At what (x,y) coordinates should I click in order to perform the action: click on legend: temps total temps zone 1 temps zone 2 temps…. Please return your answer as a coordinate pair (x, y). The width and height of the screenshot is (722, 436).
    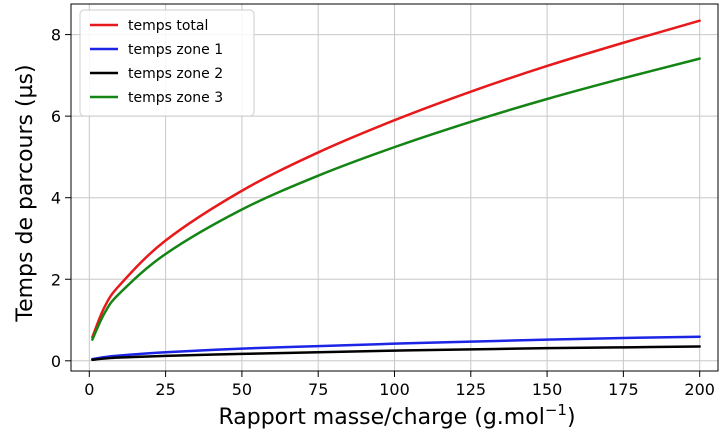
    Looking at the image, I should click on (167, 63).